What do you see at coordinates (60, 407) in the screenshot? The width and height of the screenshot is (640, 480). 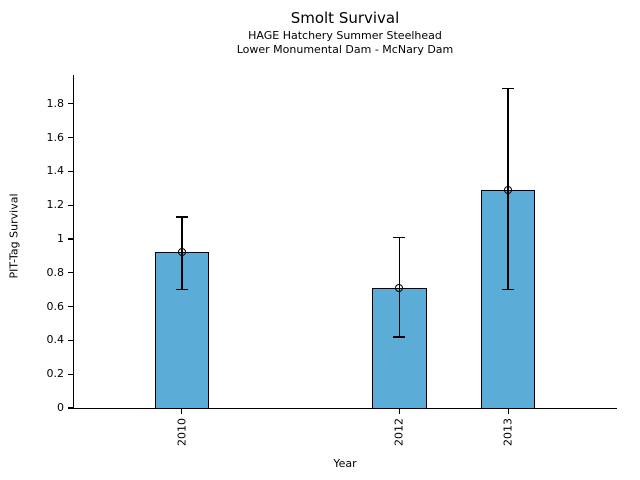 I see `y-tick-label: 0` at bounding box center [60, 407].